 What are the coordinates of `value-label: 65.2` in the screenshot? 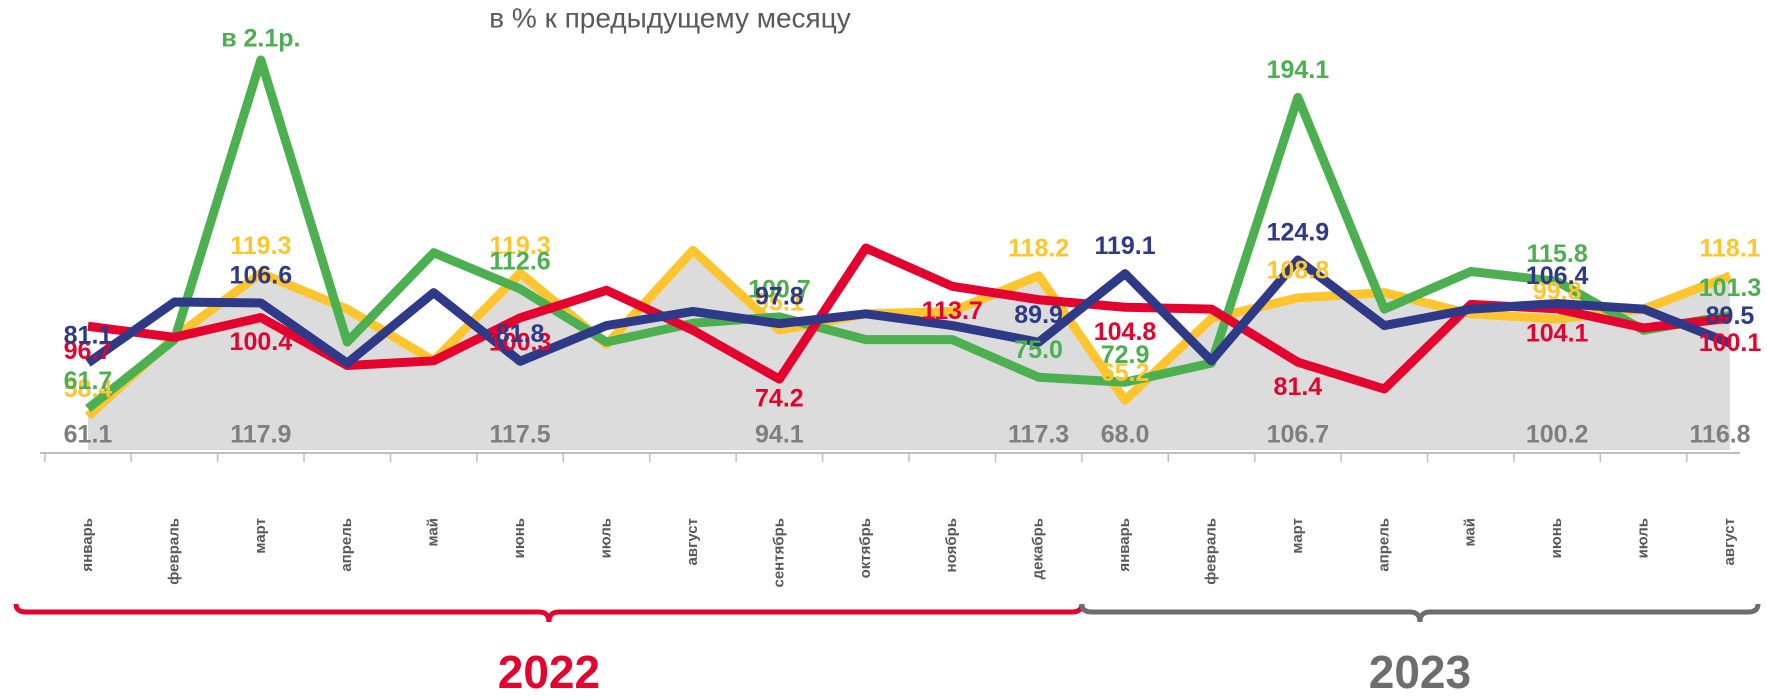 It's located at (1125, 373).